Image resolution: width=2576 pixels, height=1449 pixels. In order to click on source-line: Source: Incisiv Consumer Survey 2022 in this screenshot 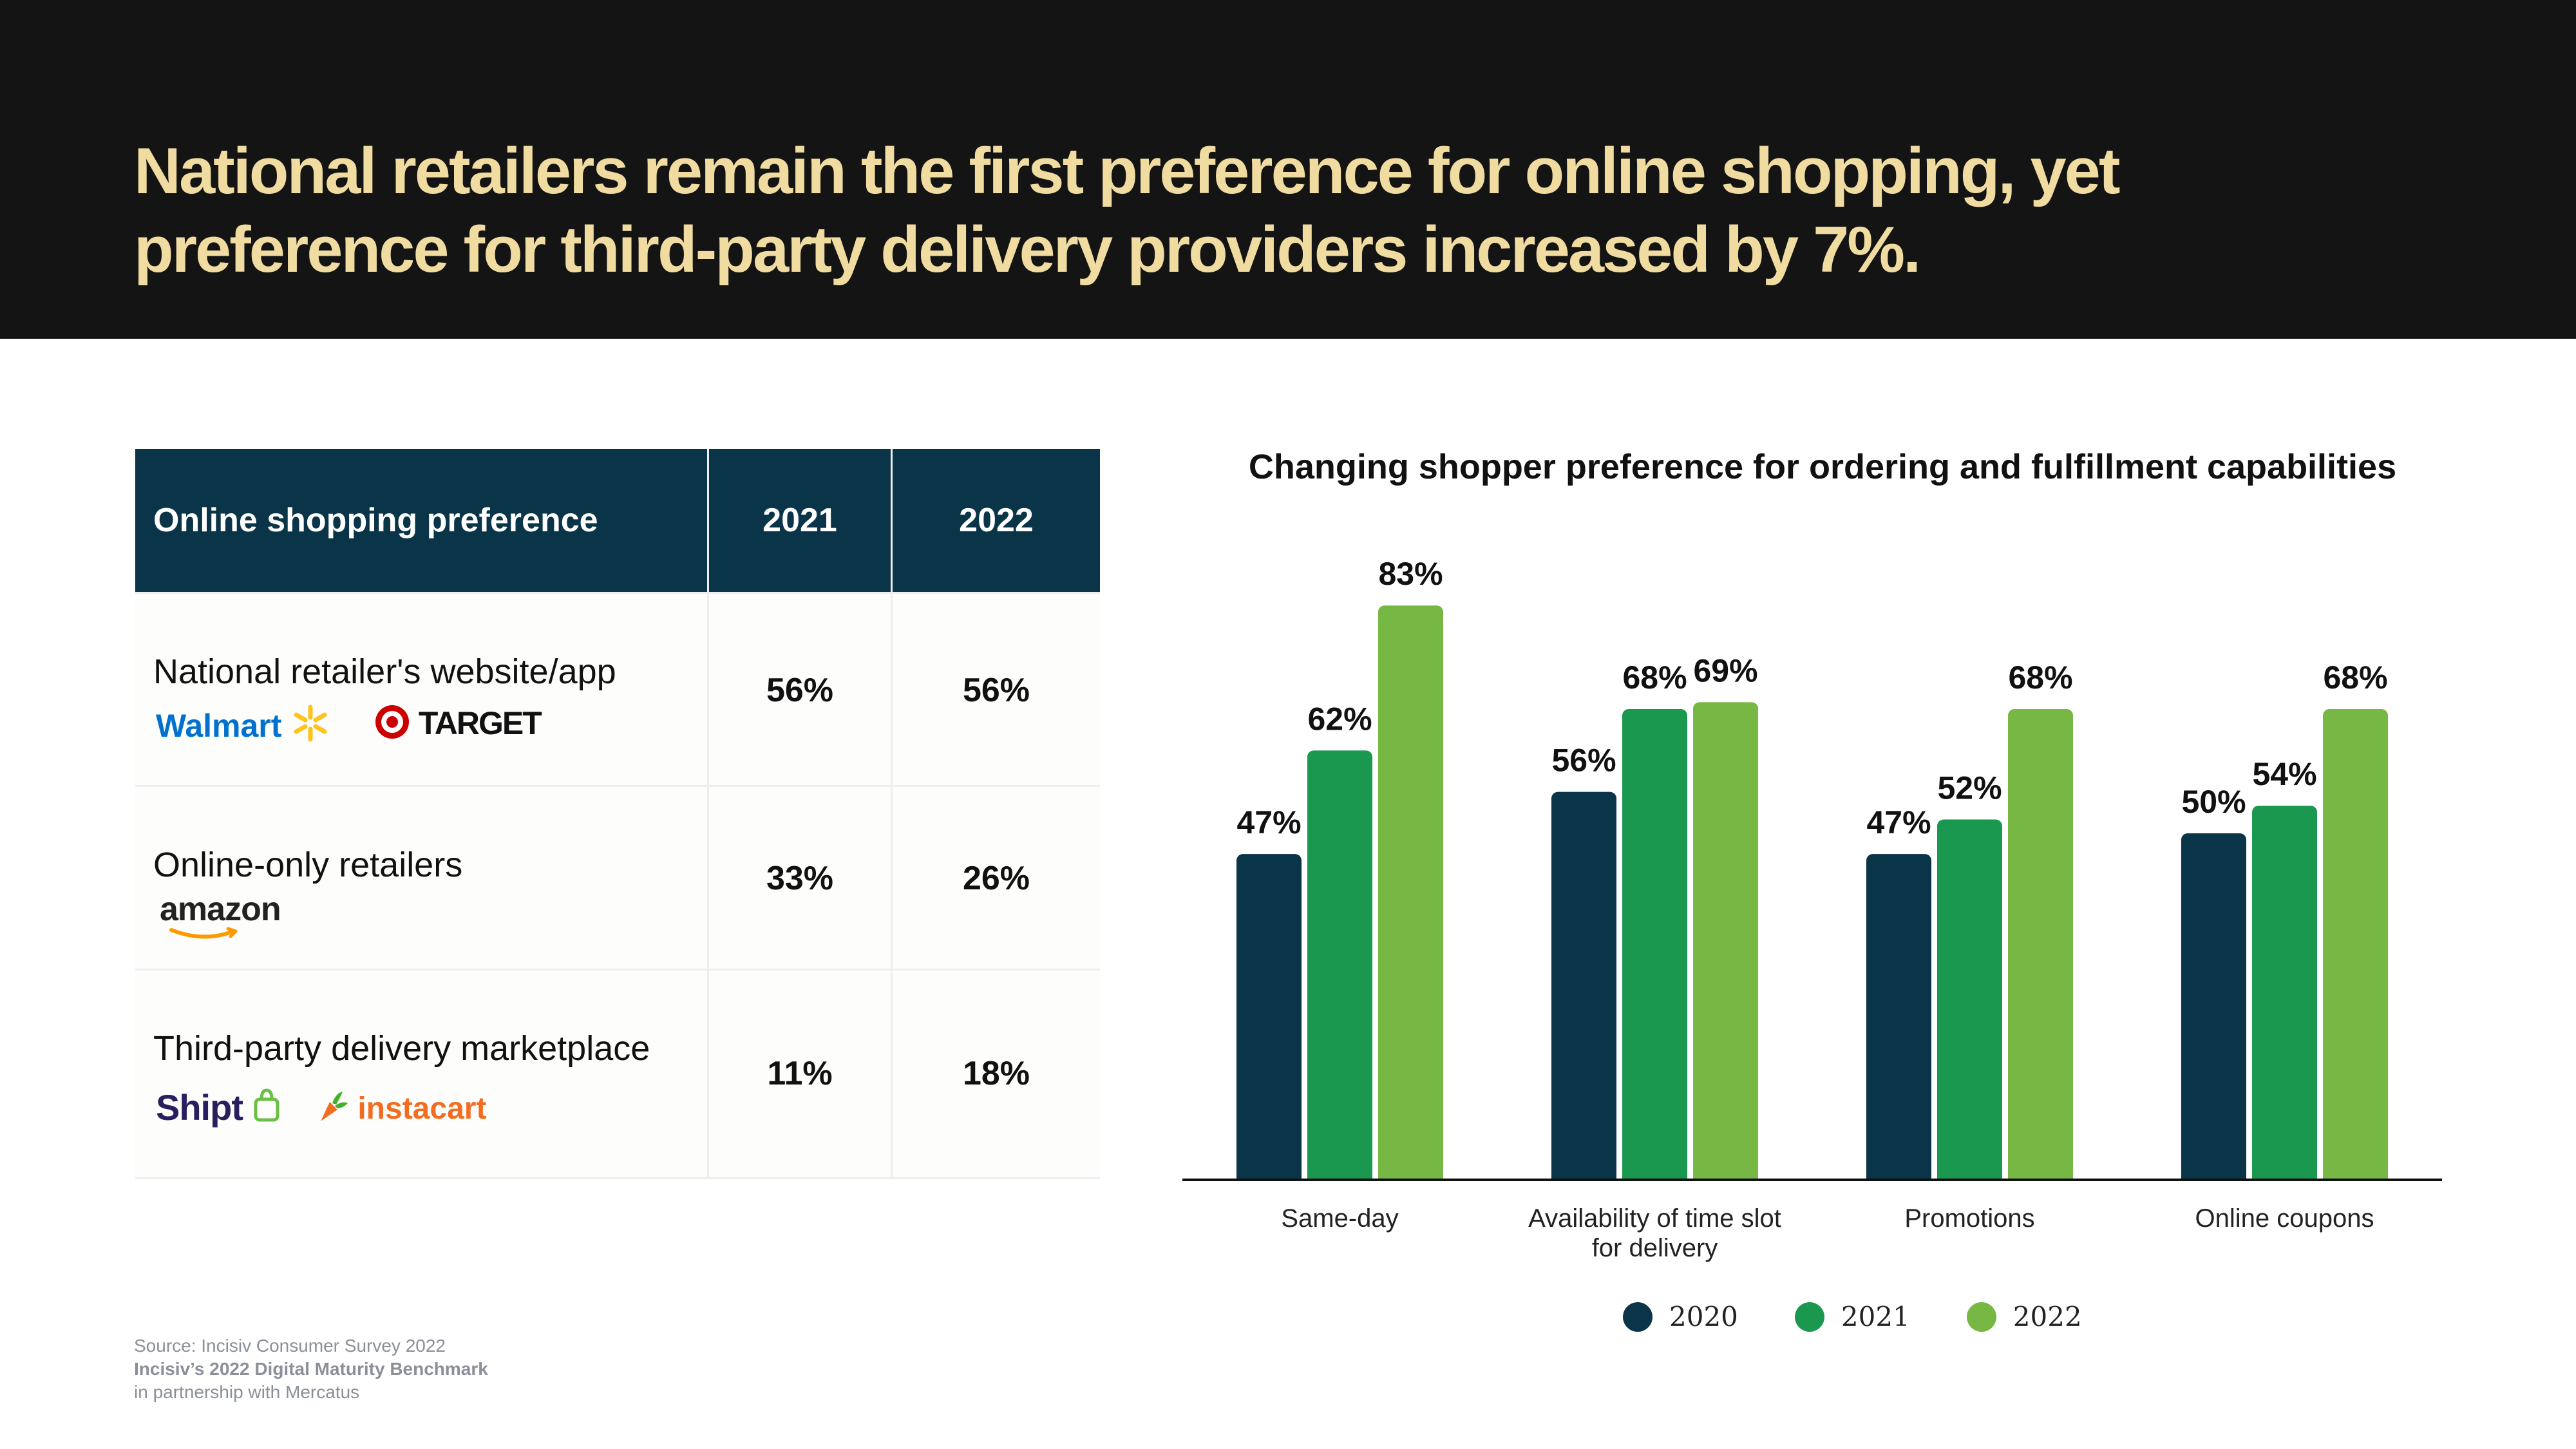, I will do `click(290, 1346)`.